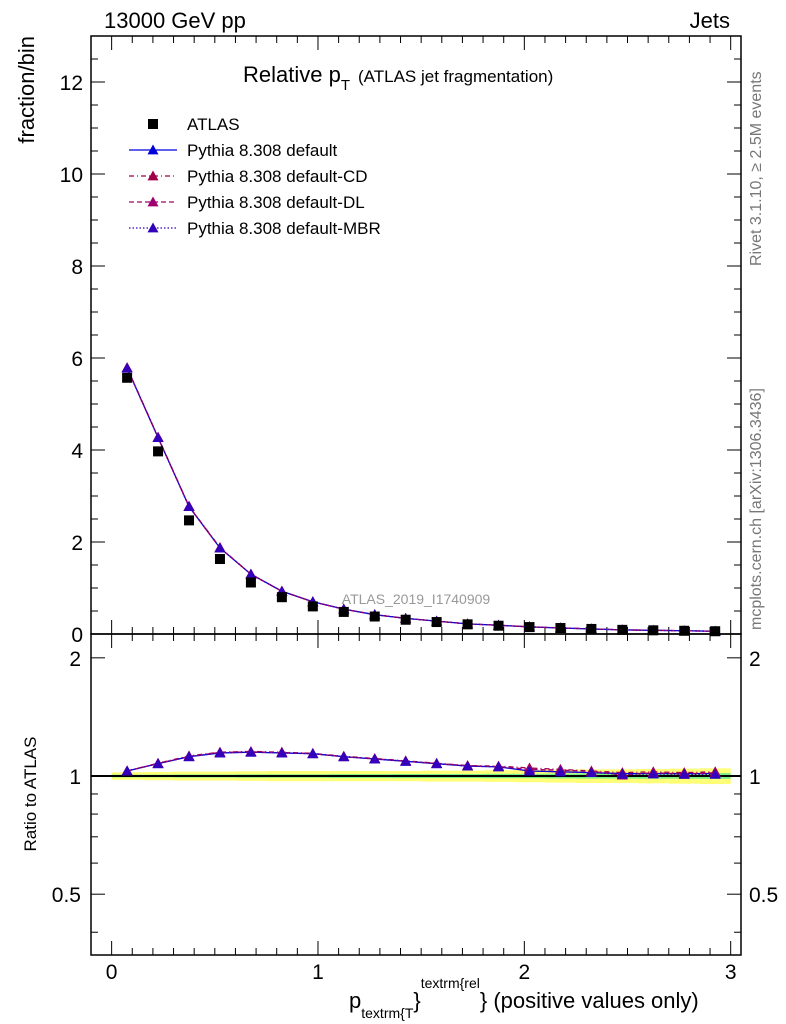  Describe the element at coordinates (524, 972) in the screenshot. I see `x-tick-label: 2` at that location.